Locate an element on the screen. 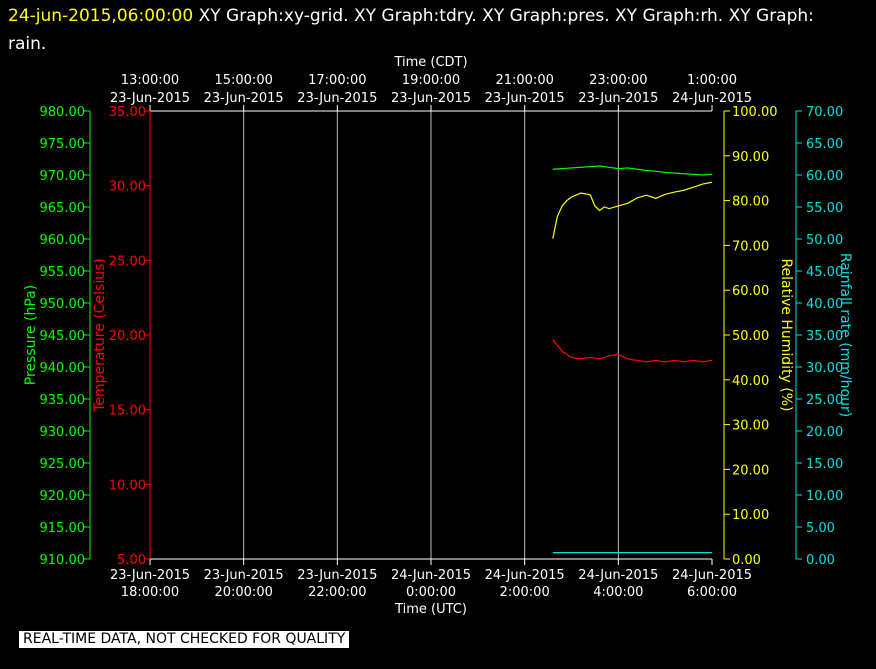 Image resolution: width=876 pixels, height=669 pixels. pressure-tick-label: 940.00 is located at coordinates (63, 368).